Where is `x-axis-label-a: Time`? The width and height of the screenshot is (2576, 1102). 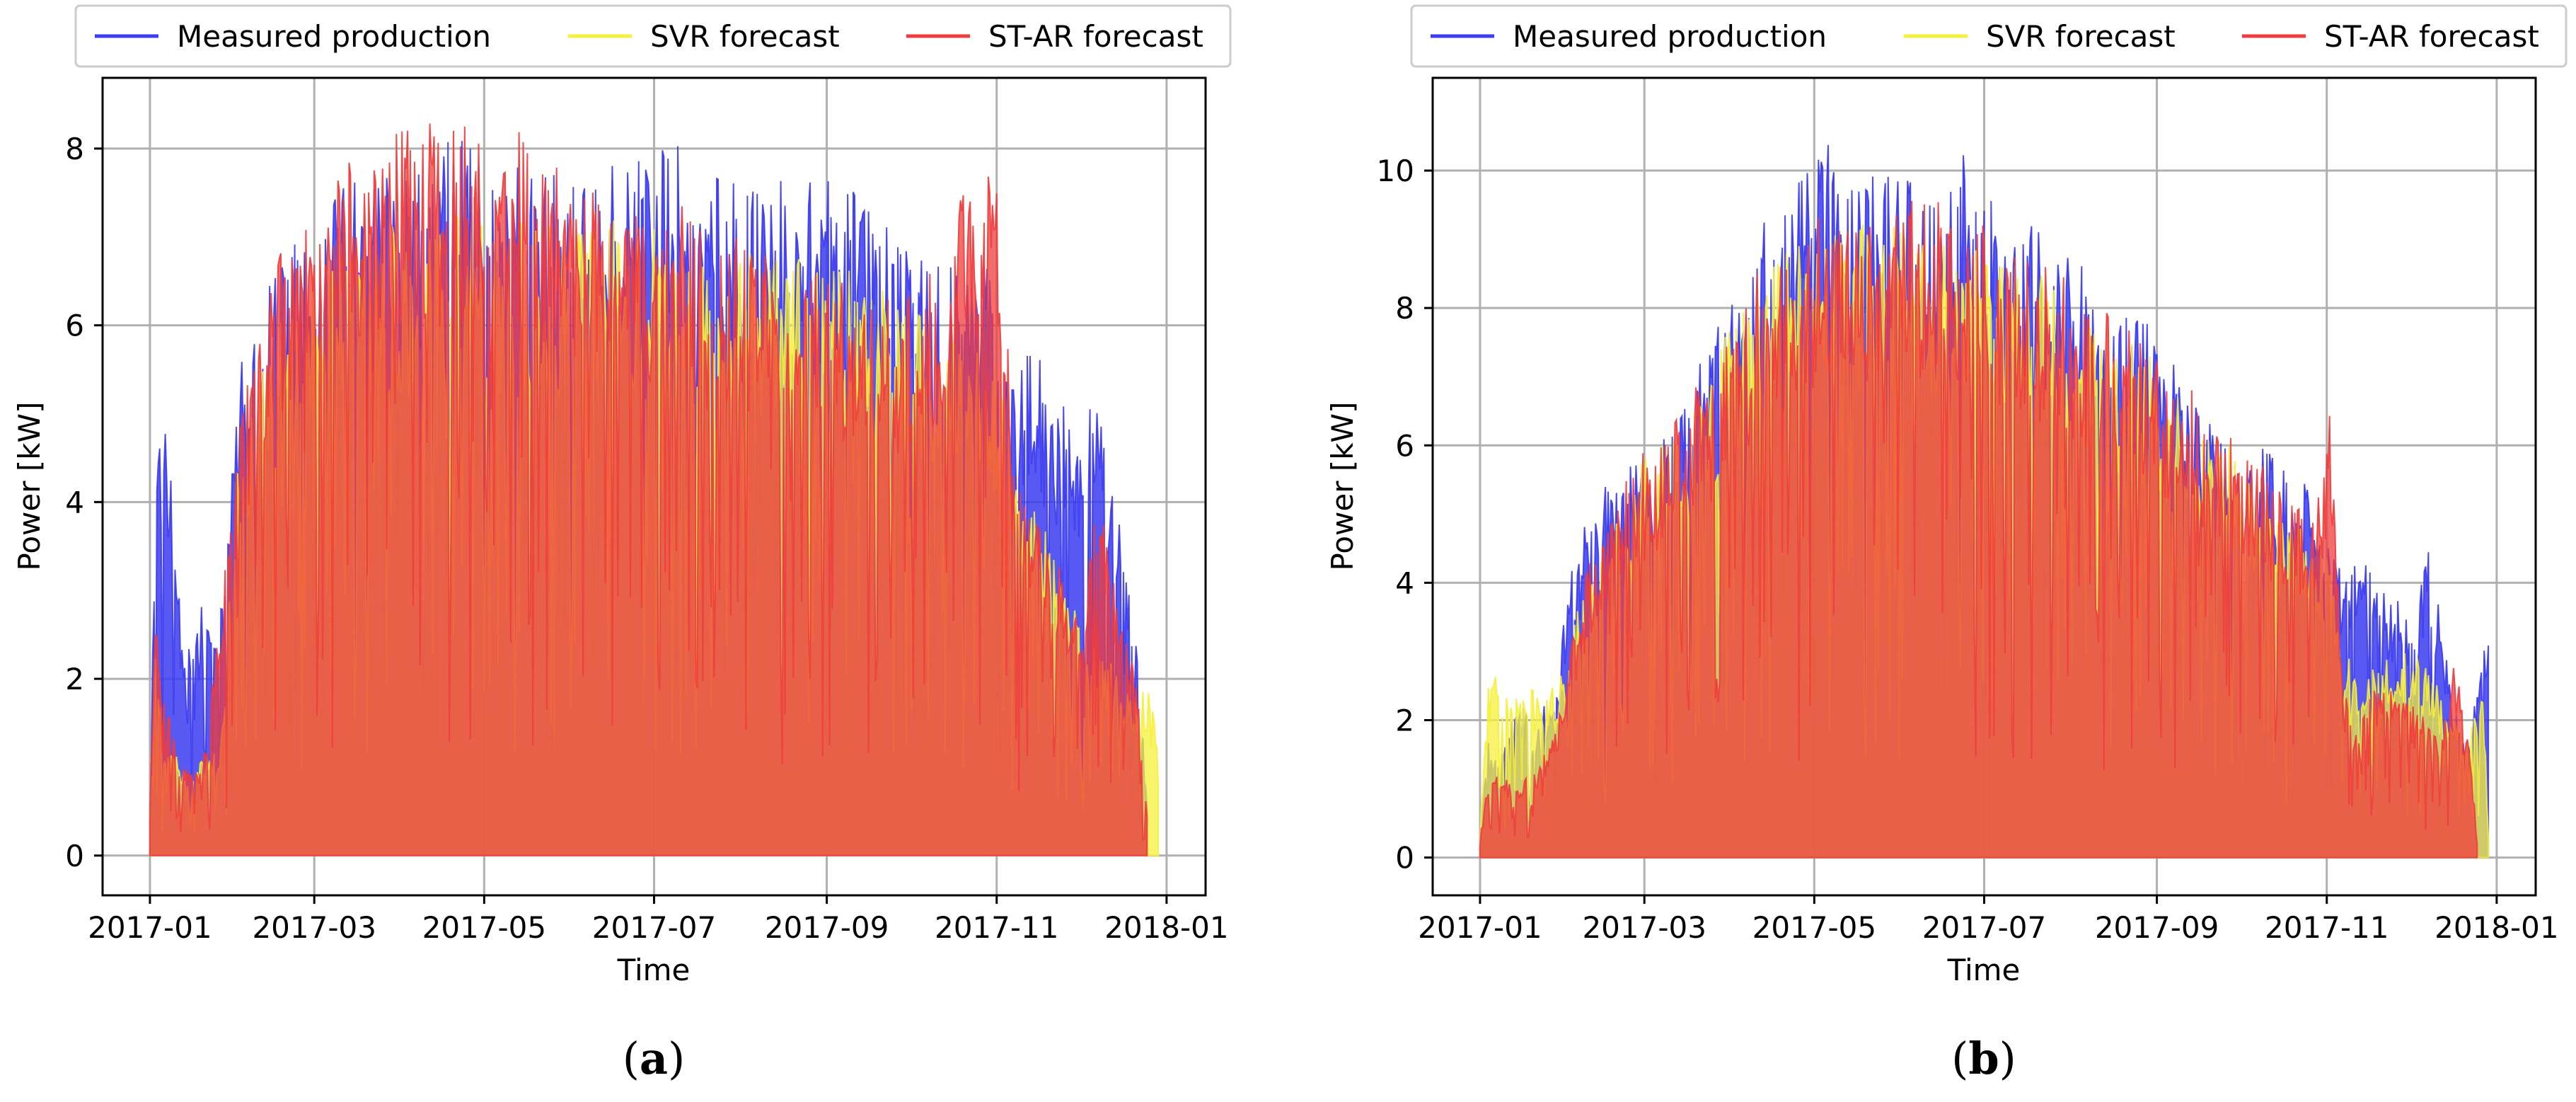
x-axis-label-a: Time is located at coordinates (654, 970).